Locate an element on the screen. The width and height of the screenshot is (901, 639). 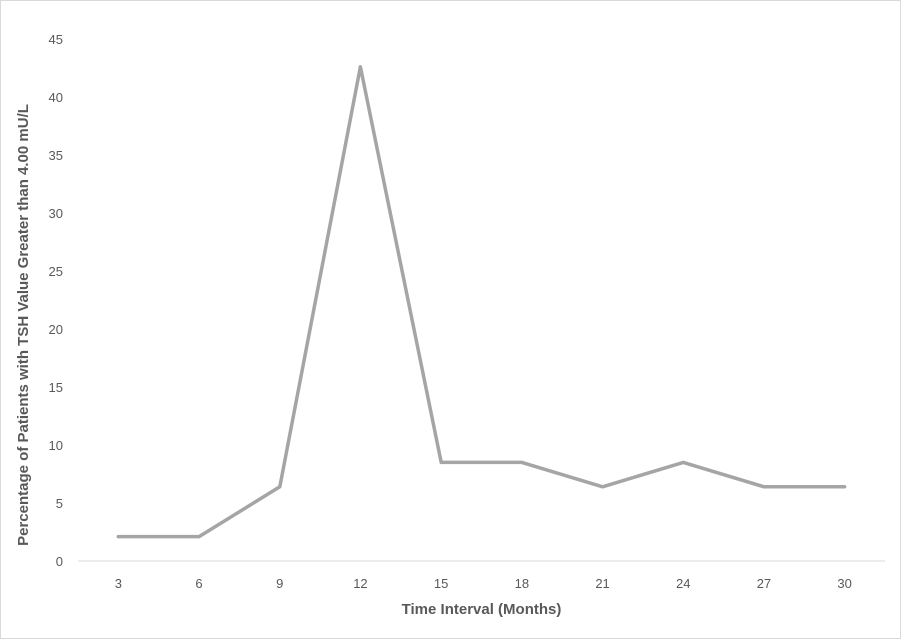
x-axis-title: Time Interval (Months) is located at coordinates (482, 609).